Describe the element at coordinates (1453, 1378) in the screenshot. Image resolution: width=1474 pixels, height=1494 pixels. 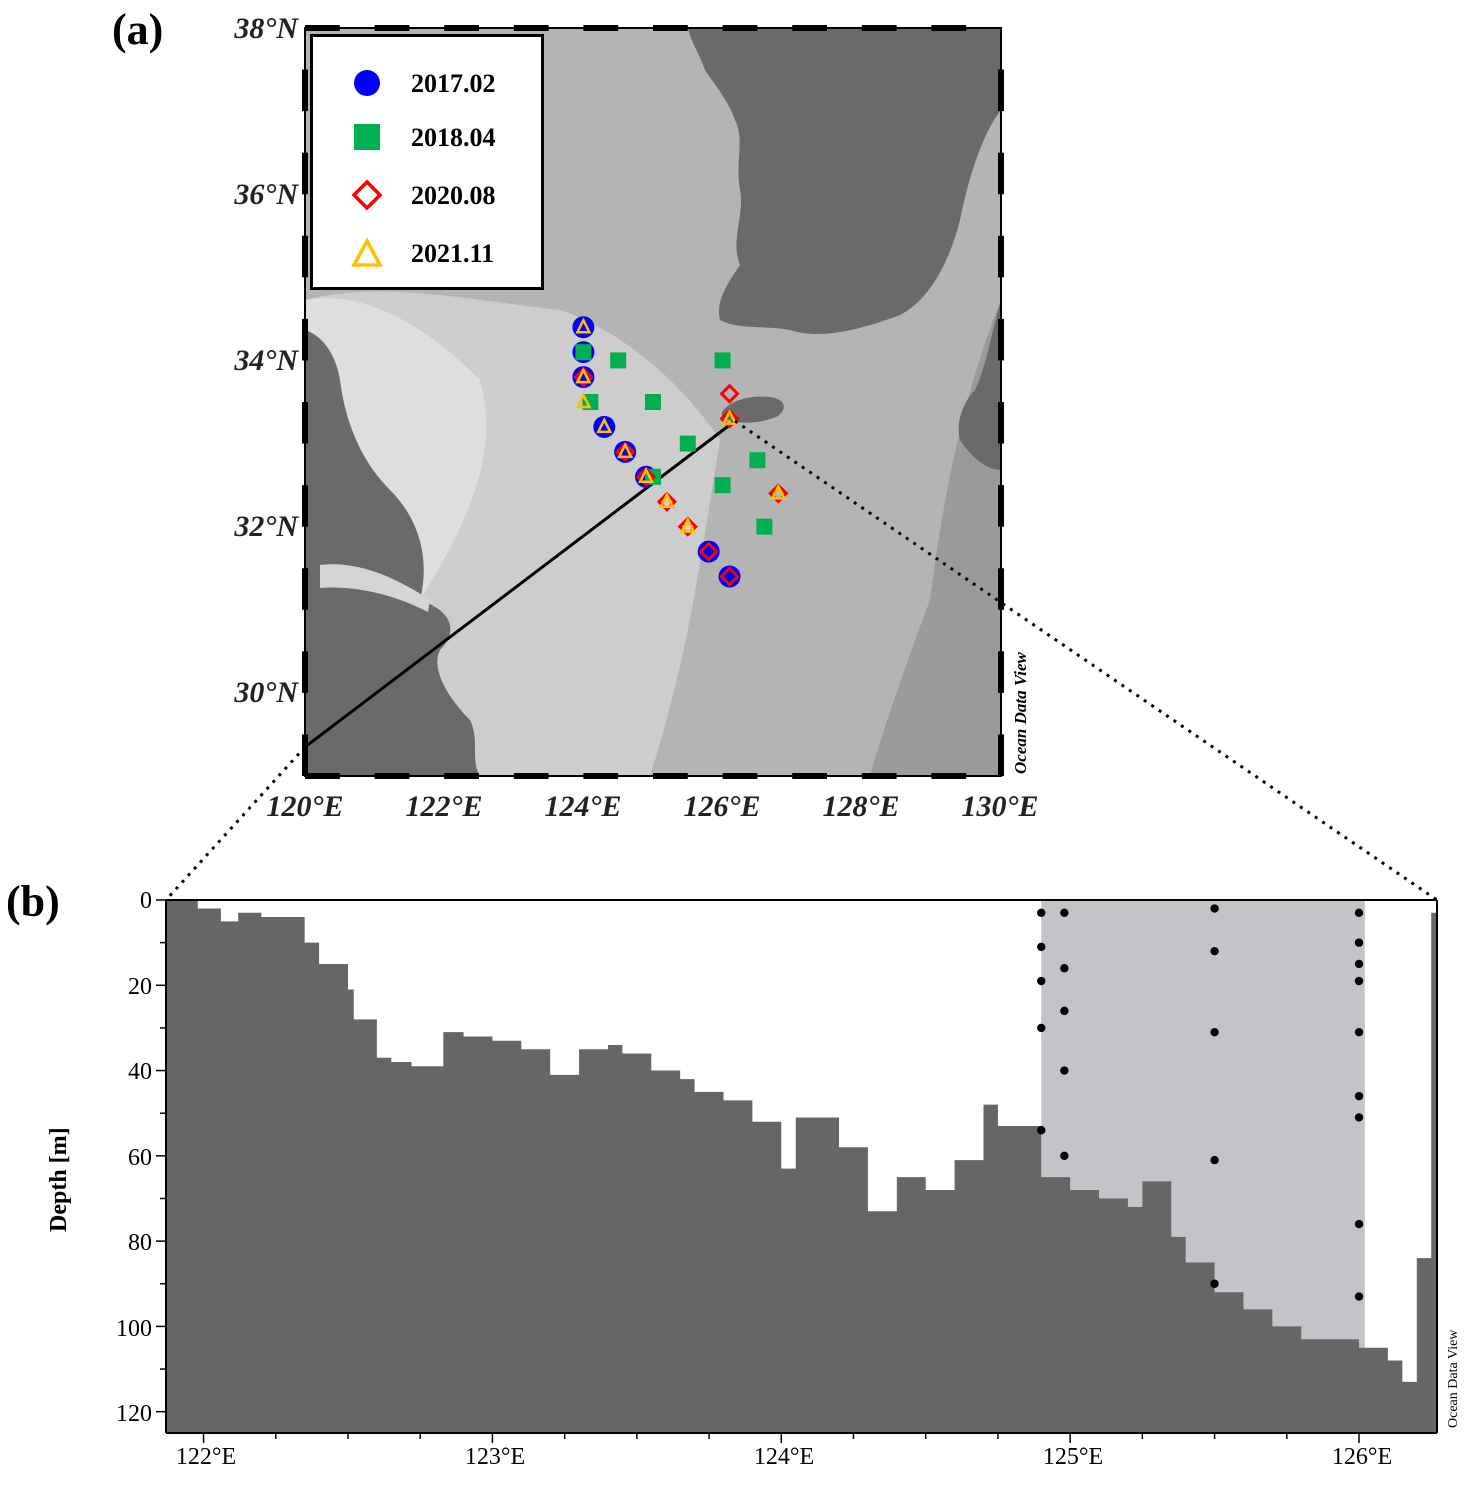
I see `section-credit: Ocean Data View` at that location.